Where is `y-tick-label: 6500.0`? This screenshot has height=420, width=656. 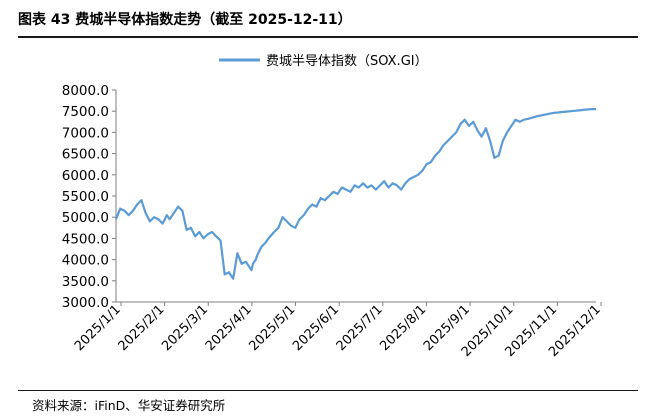
y-tick-label: 6500.0 is located at coordinates (85, 155).